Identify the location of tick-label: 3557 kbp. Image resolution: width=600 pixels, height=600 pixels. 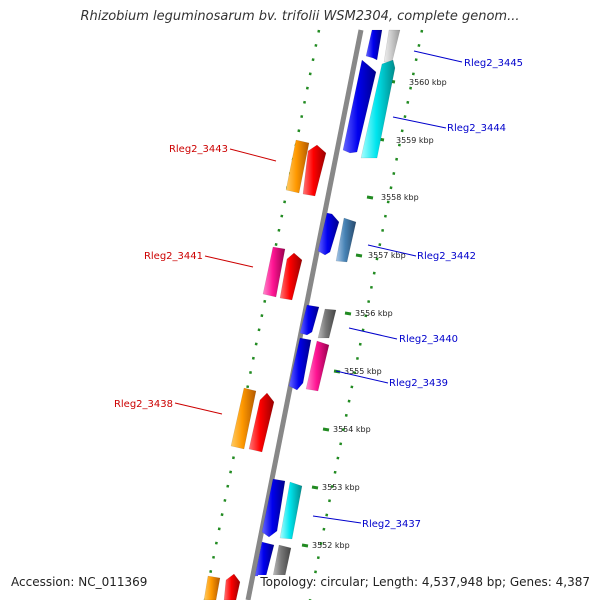
(387, 255).